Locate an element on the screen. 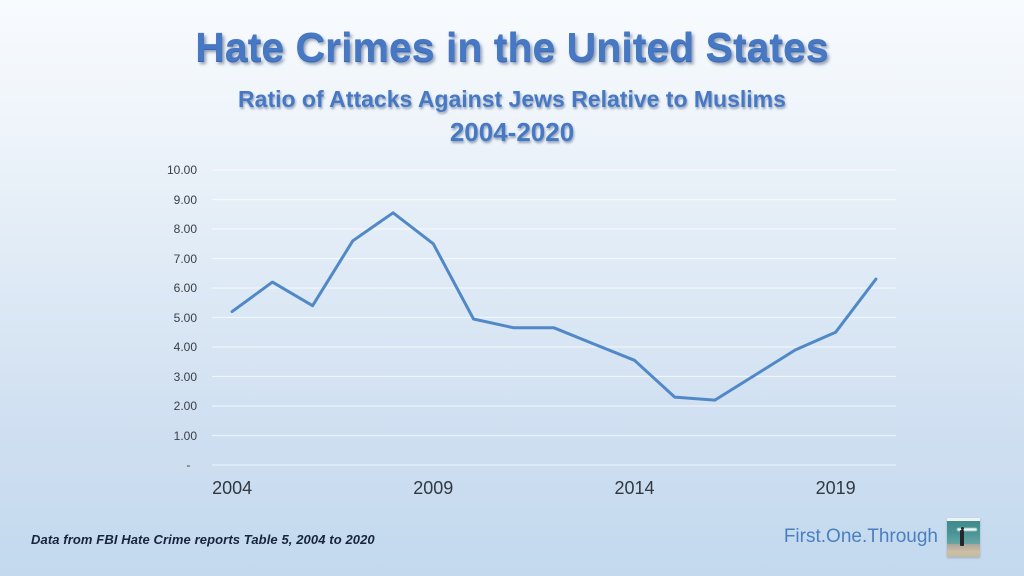 Image resolution: width=1024 pixels, height=576 pixels. logo-wave is located at coordinates (967, 529).